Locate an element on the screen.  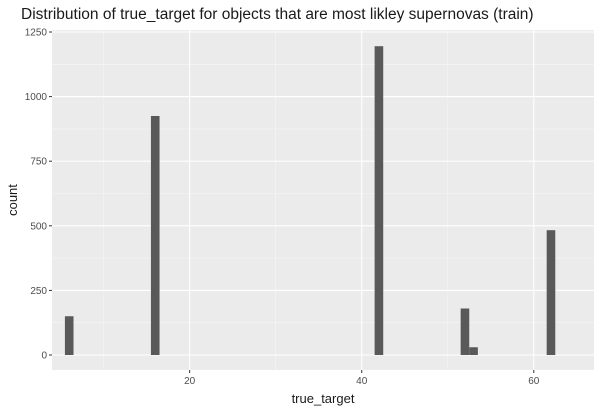
y-tick-label: 1250 is located at coordinates (36, 33).